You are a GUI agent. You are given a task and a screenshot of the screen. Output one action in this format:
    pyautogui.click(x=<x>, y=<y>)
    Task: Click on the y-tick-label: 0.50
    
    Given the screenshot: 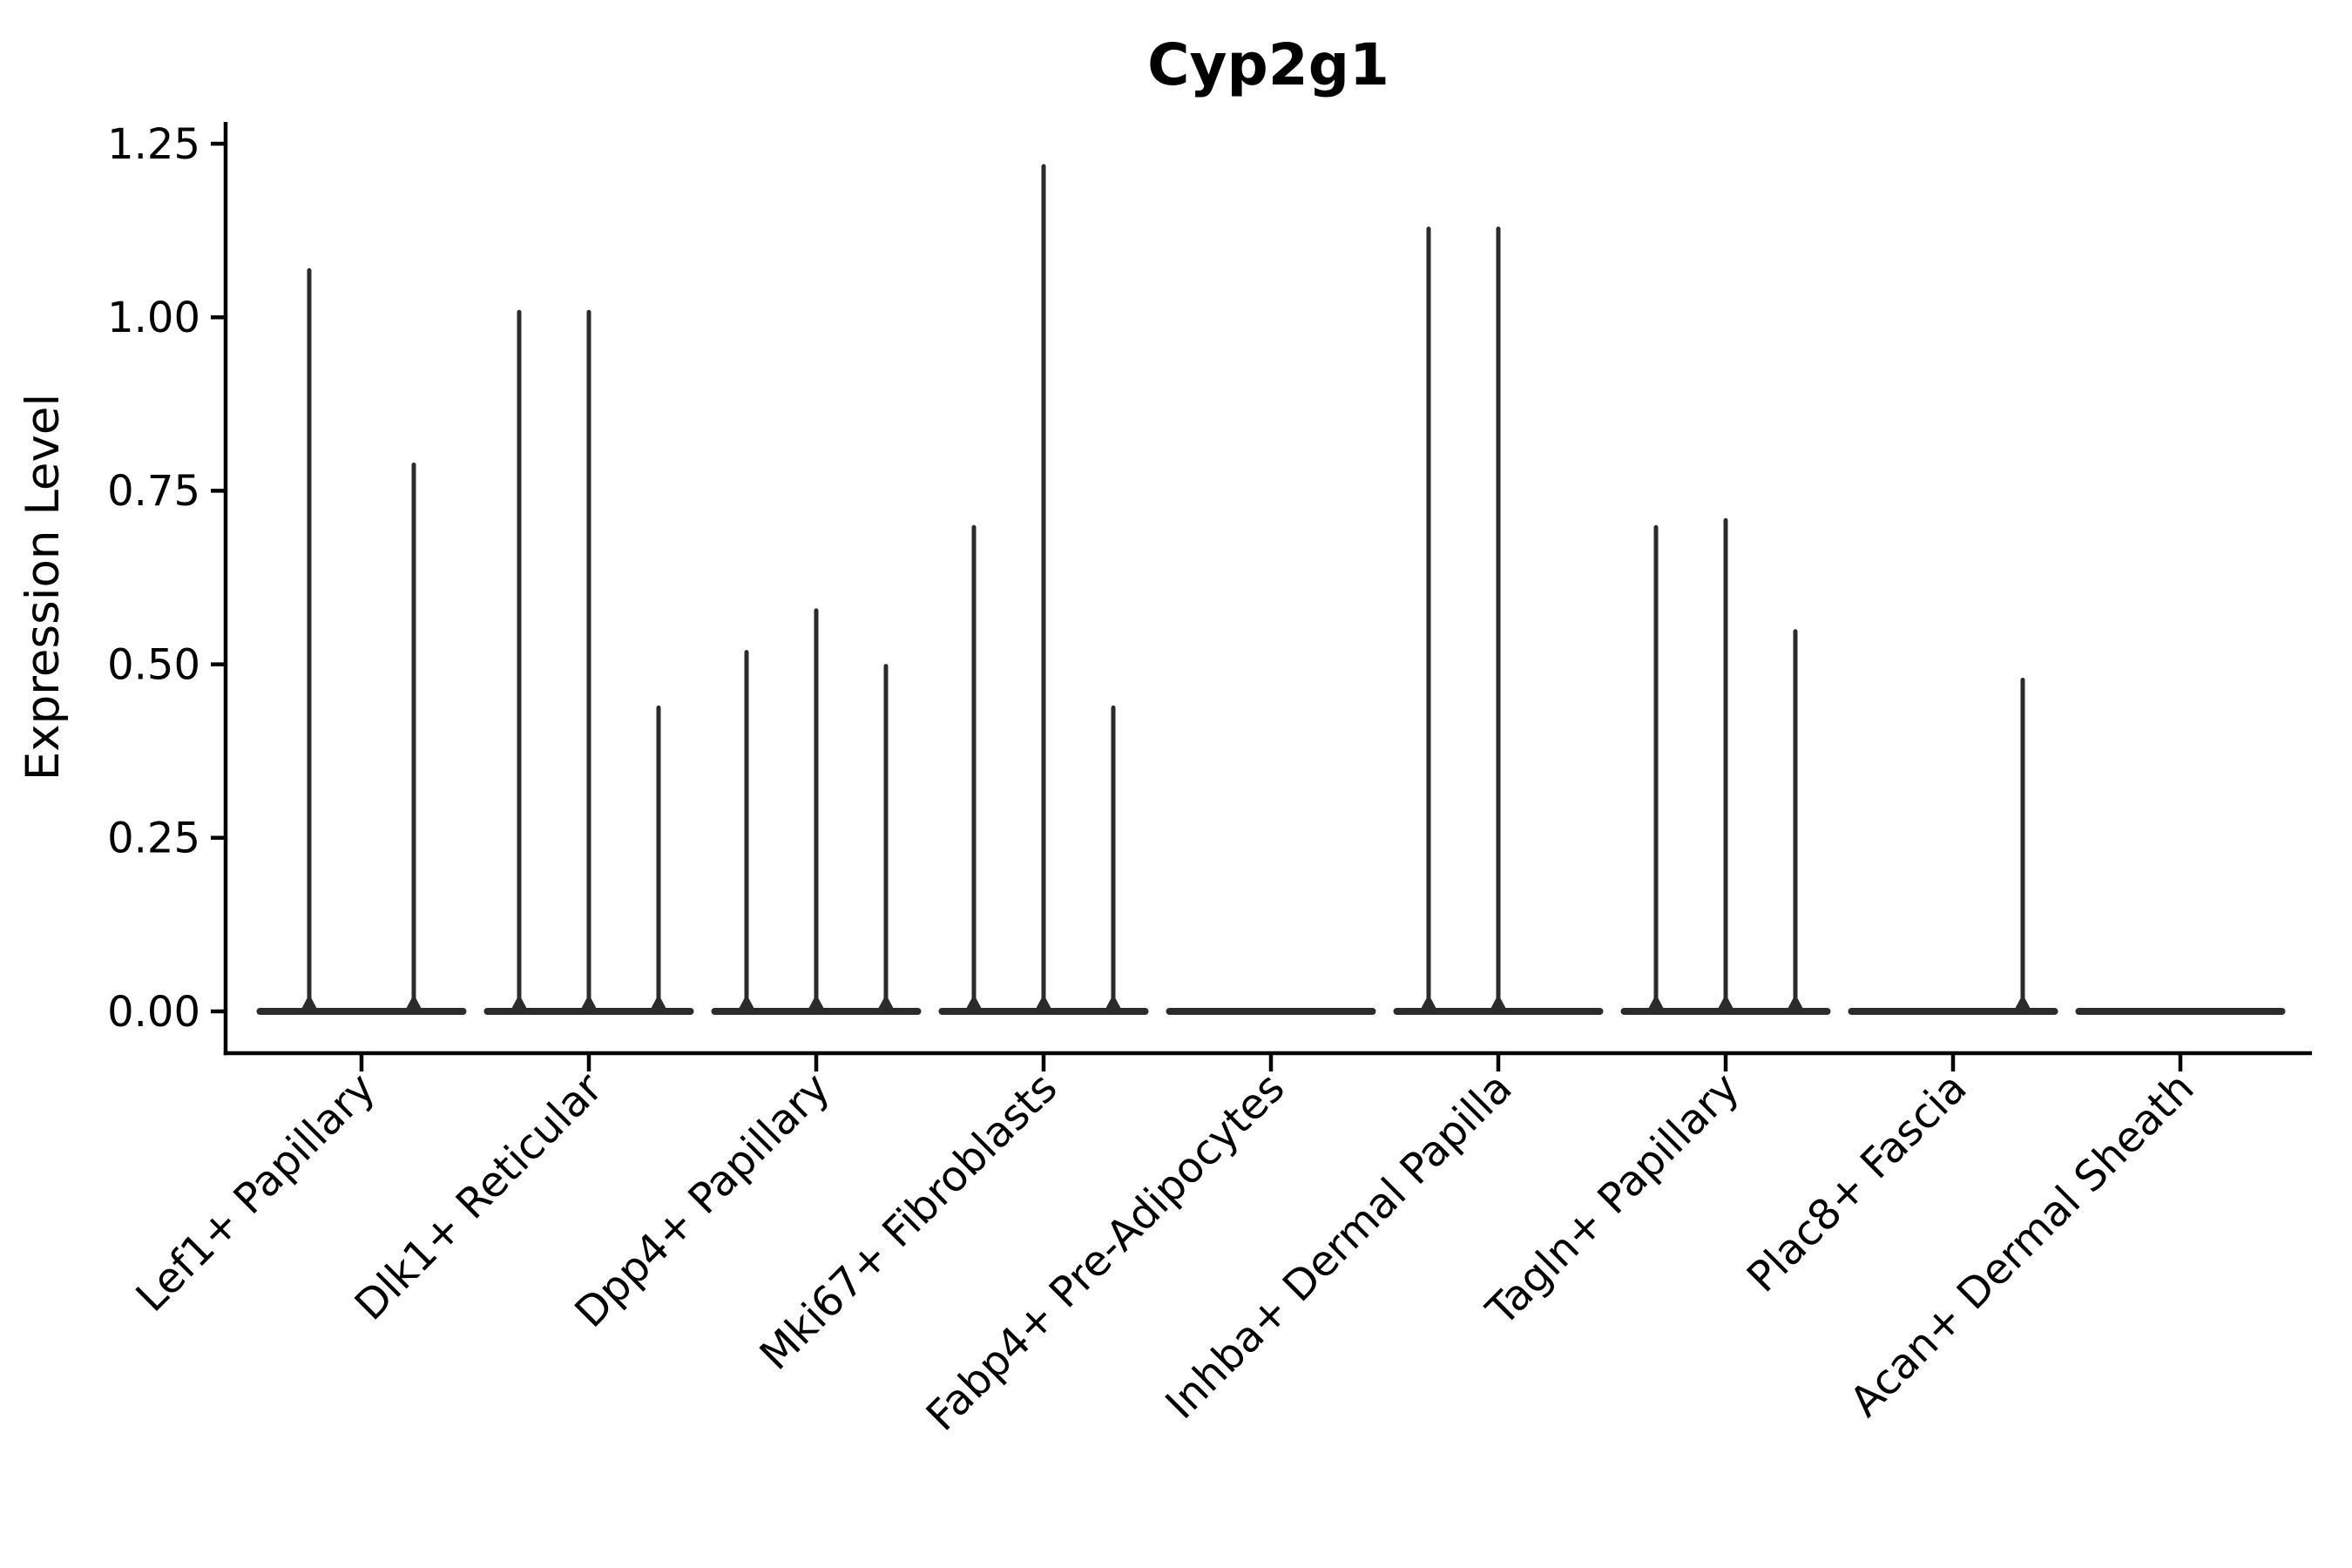 What is the action you would take?
    pyautogui.click(x=153, y=664)
    